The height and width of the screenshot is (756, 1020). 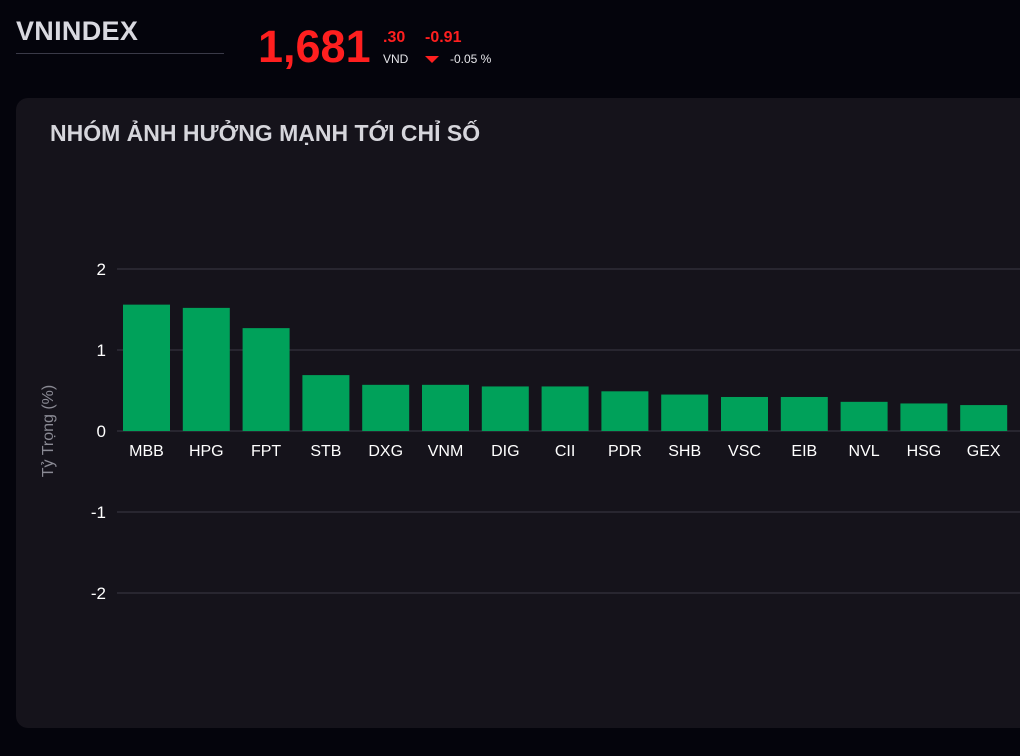 What do you see at coordinates (443, 37) in the screenshot?
I see `price-change: -0.91` at bounding box center [443, 37].